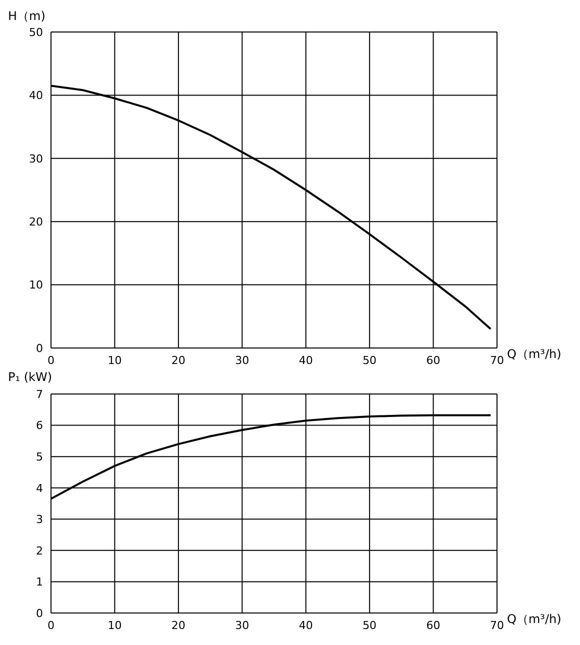 Image resolution: width=580 pixels, height=645 pixels. I want to click on y-tick-label: 5, so click(39, 457).